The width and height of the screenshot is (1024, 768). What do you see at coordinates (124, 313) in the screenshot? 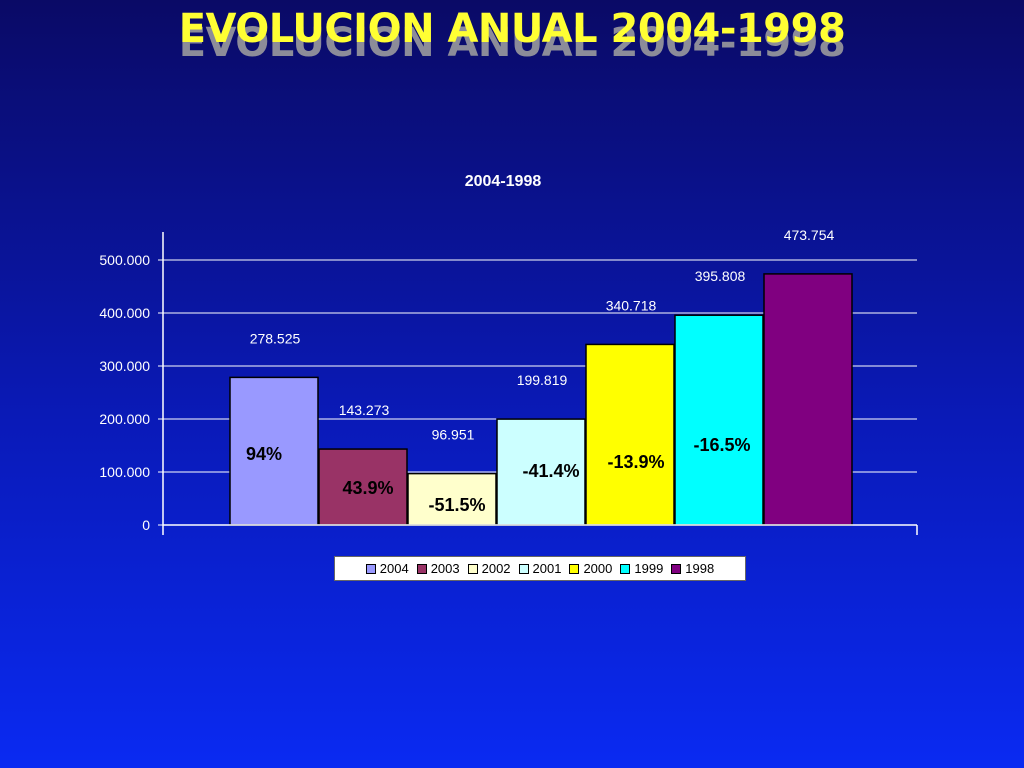
I see `y-tick-label: 400.000` at bounding box center [124, 313].